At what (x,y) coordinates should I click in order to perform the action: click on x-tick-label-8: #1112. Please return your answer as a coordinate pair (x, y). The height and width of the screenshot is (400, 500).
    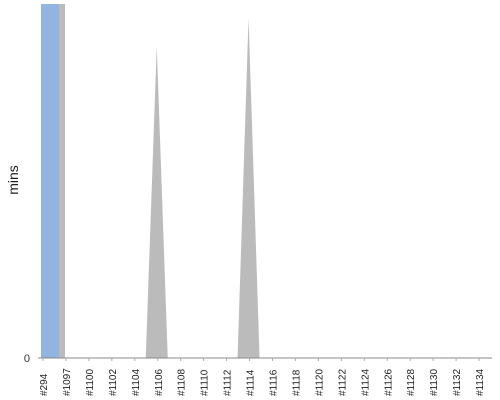
    Looking at the image, I should click on (228, 382).